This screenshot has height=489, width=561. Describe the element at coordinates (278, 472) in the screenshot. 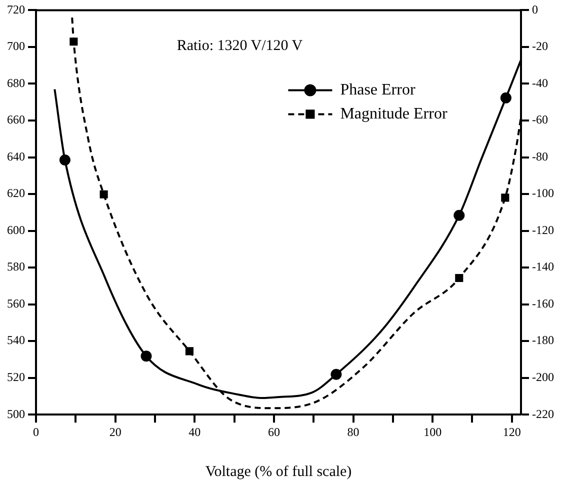

I see `x-axis-title: Voltage (% of full scale)` at that location.